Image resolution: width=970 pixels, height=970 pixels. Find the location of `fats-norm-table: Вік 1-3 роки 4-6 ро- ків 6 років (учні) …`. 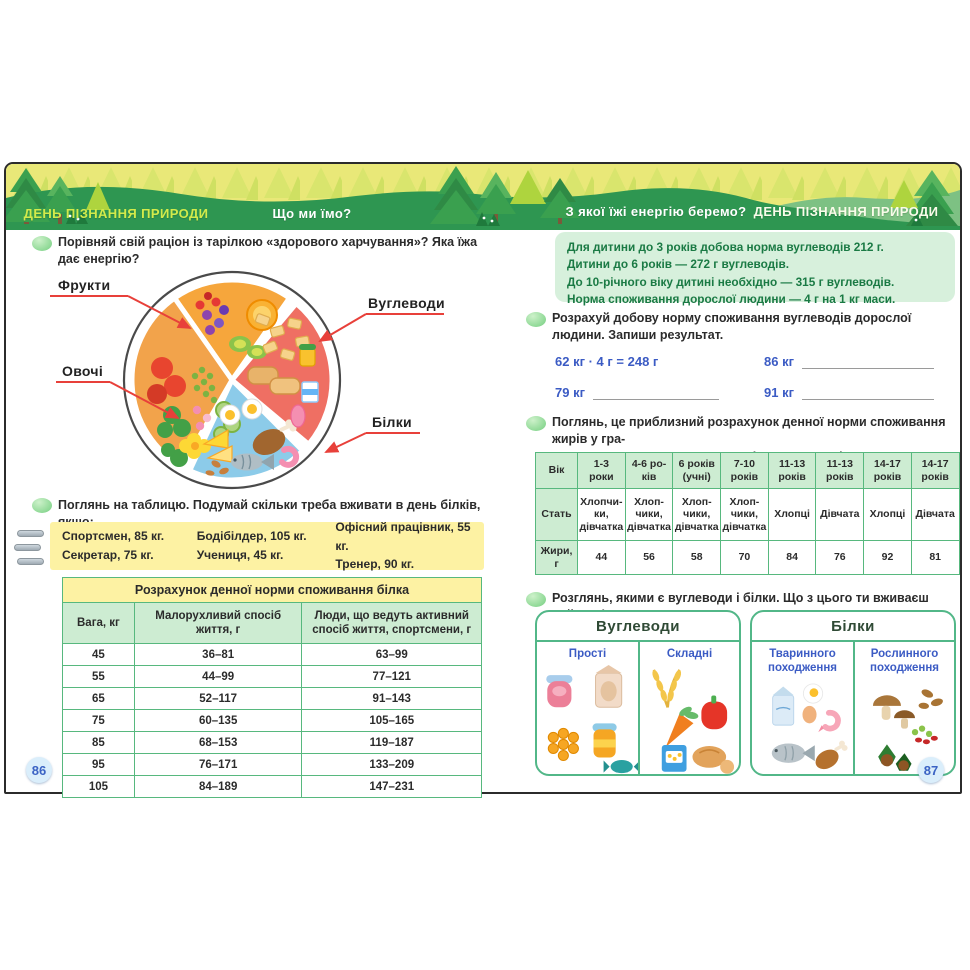

fats-norm-table: Вік 1-3 роки 4-6 ро- ків 6 років (учні) … is located at coordinates (747, 513).